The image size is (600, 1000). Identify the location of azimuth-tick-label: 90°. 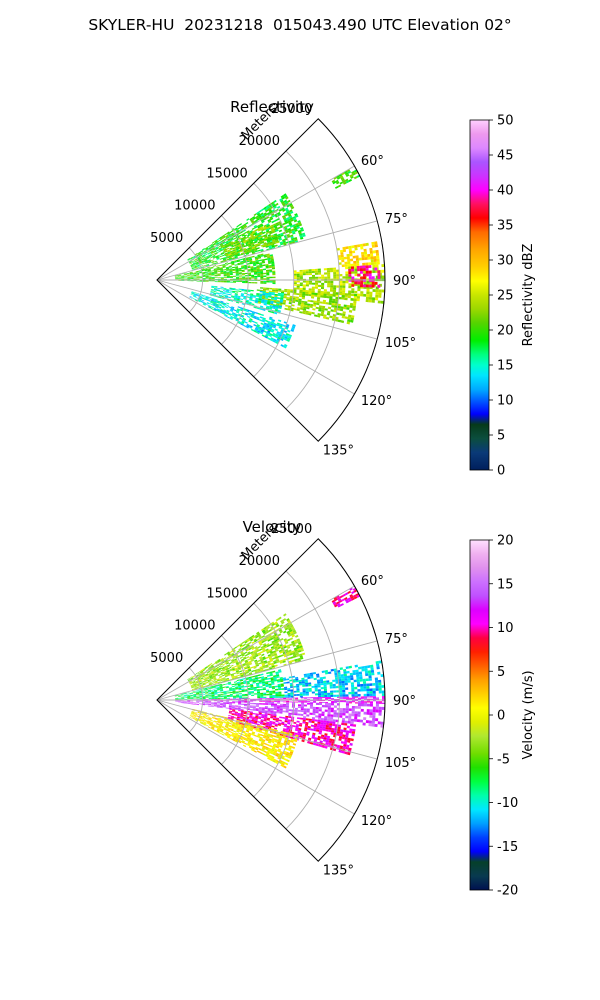
(404, 281).